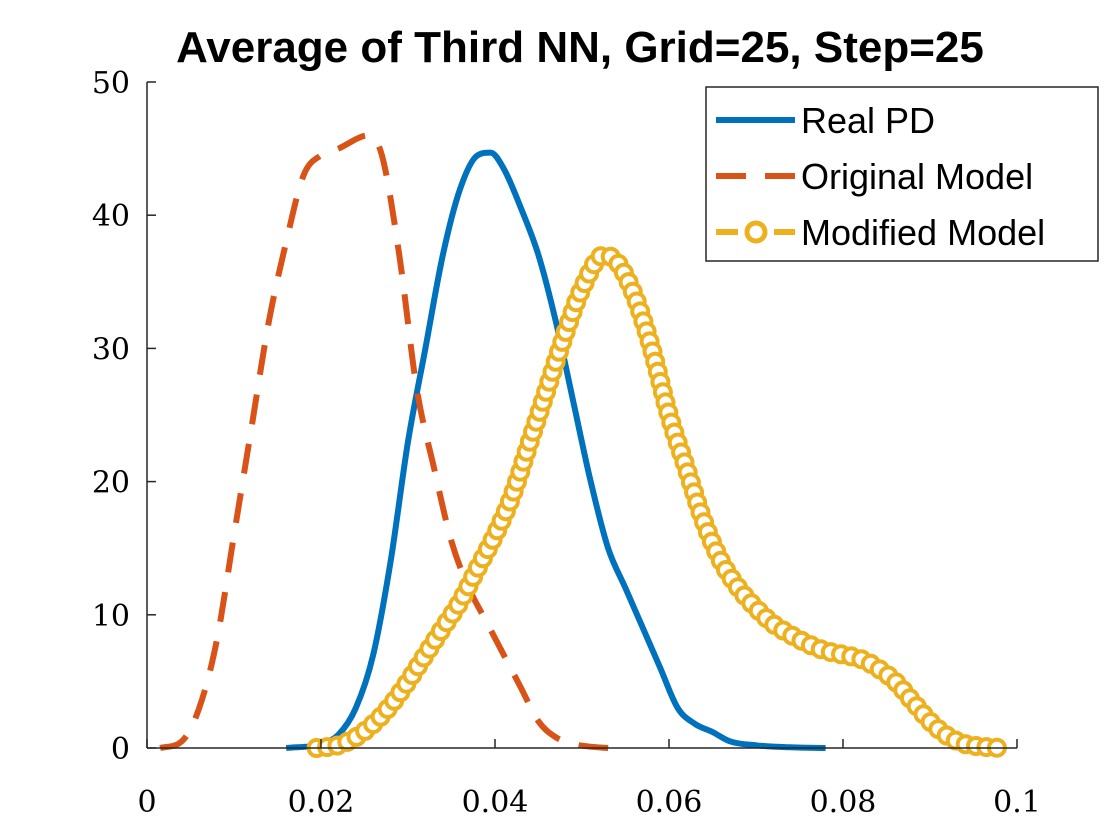 Image resolution: width=1120 pixels, height=840 pixels. Describe the element at coordinates (111, 483) in the screenshot. I see `y-tick-label: 20` at that location.